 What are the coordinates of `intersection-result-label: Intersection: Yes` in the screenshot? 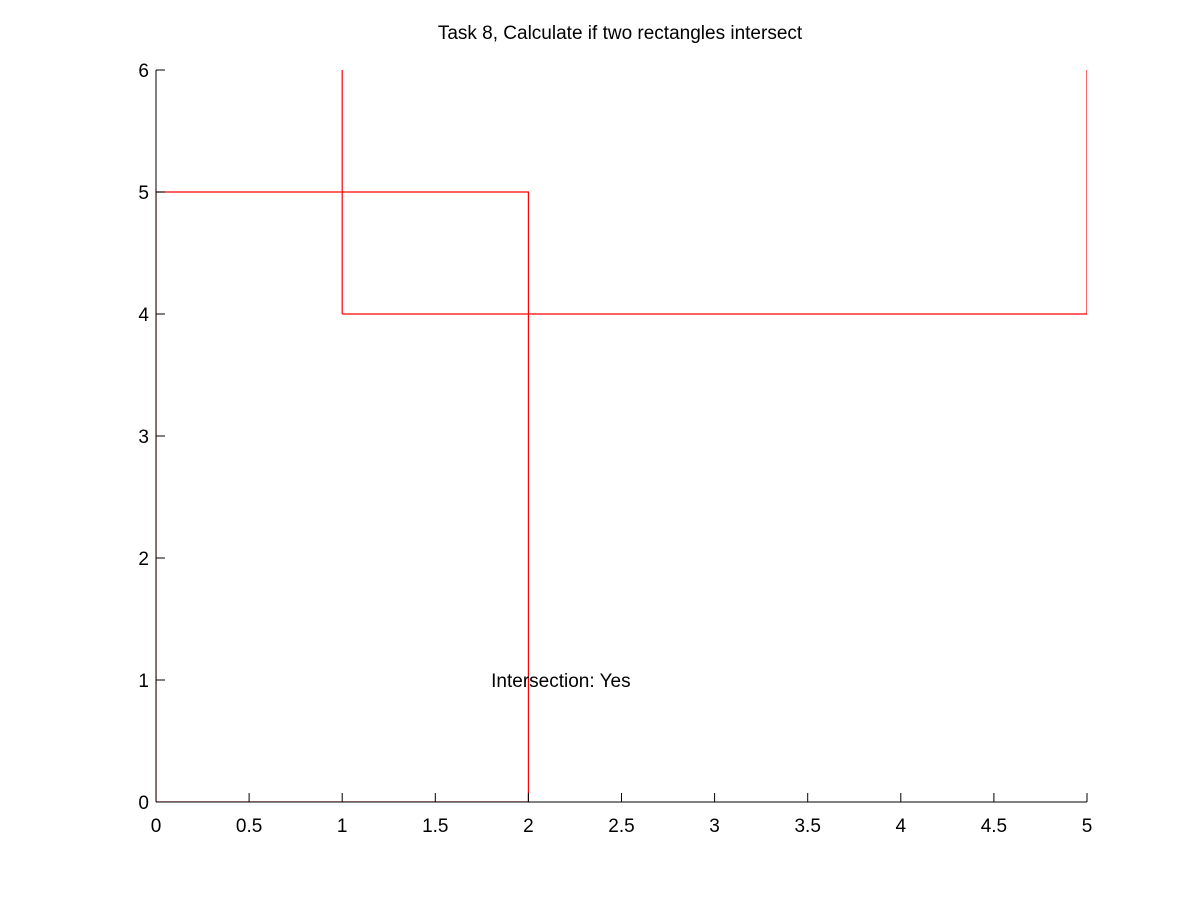 It's located at (560, 681).